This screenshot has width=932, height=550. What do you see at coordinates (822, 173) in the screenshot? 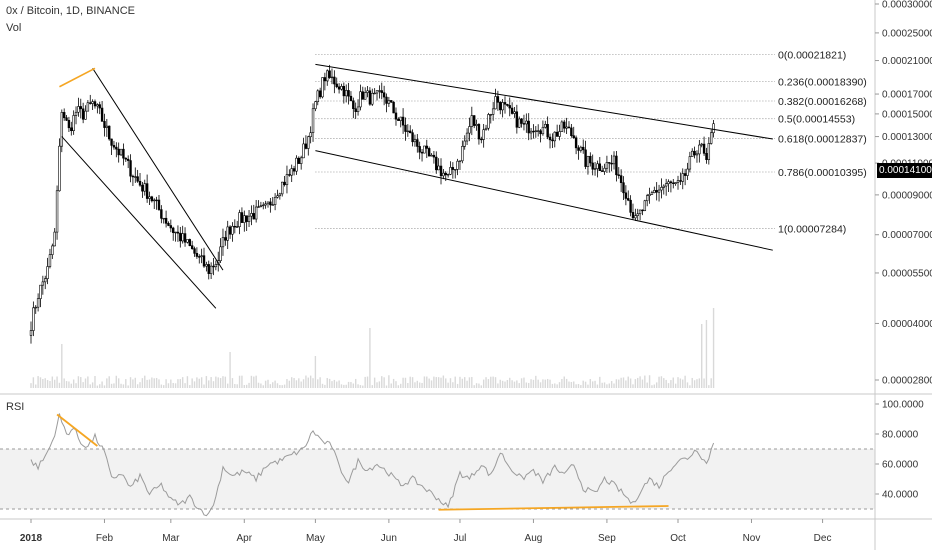
I see `fib-level-label: 0.786(0.00010395)` at bounding box center [822, 173].